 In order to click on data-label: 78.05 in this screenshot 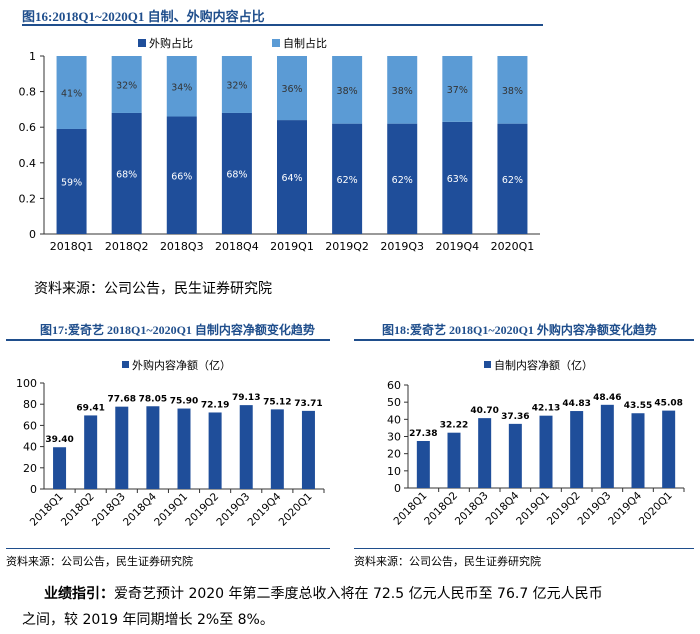, I will do `click(153, 399)`.